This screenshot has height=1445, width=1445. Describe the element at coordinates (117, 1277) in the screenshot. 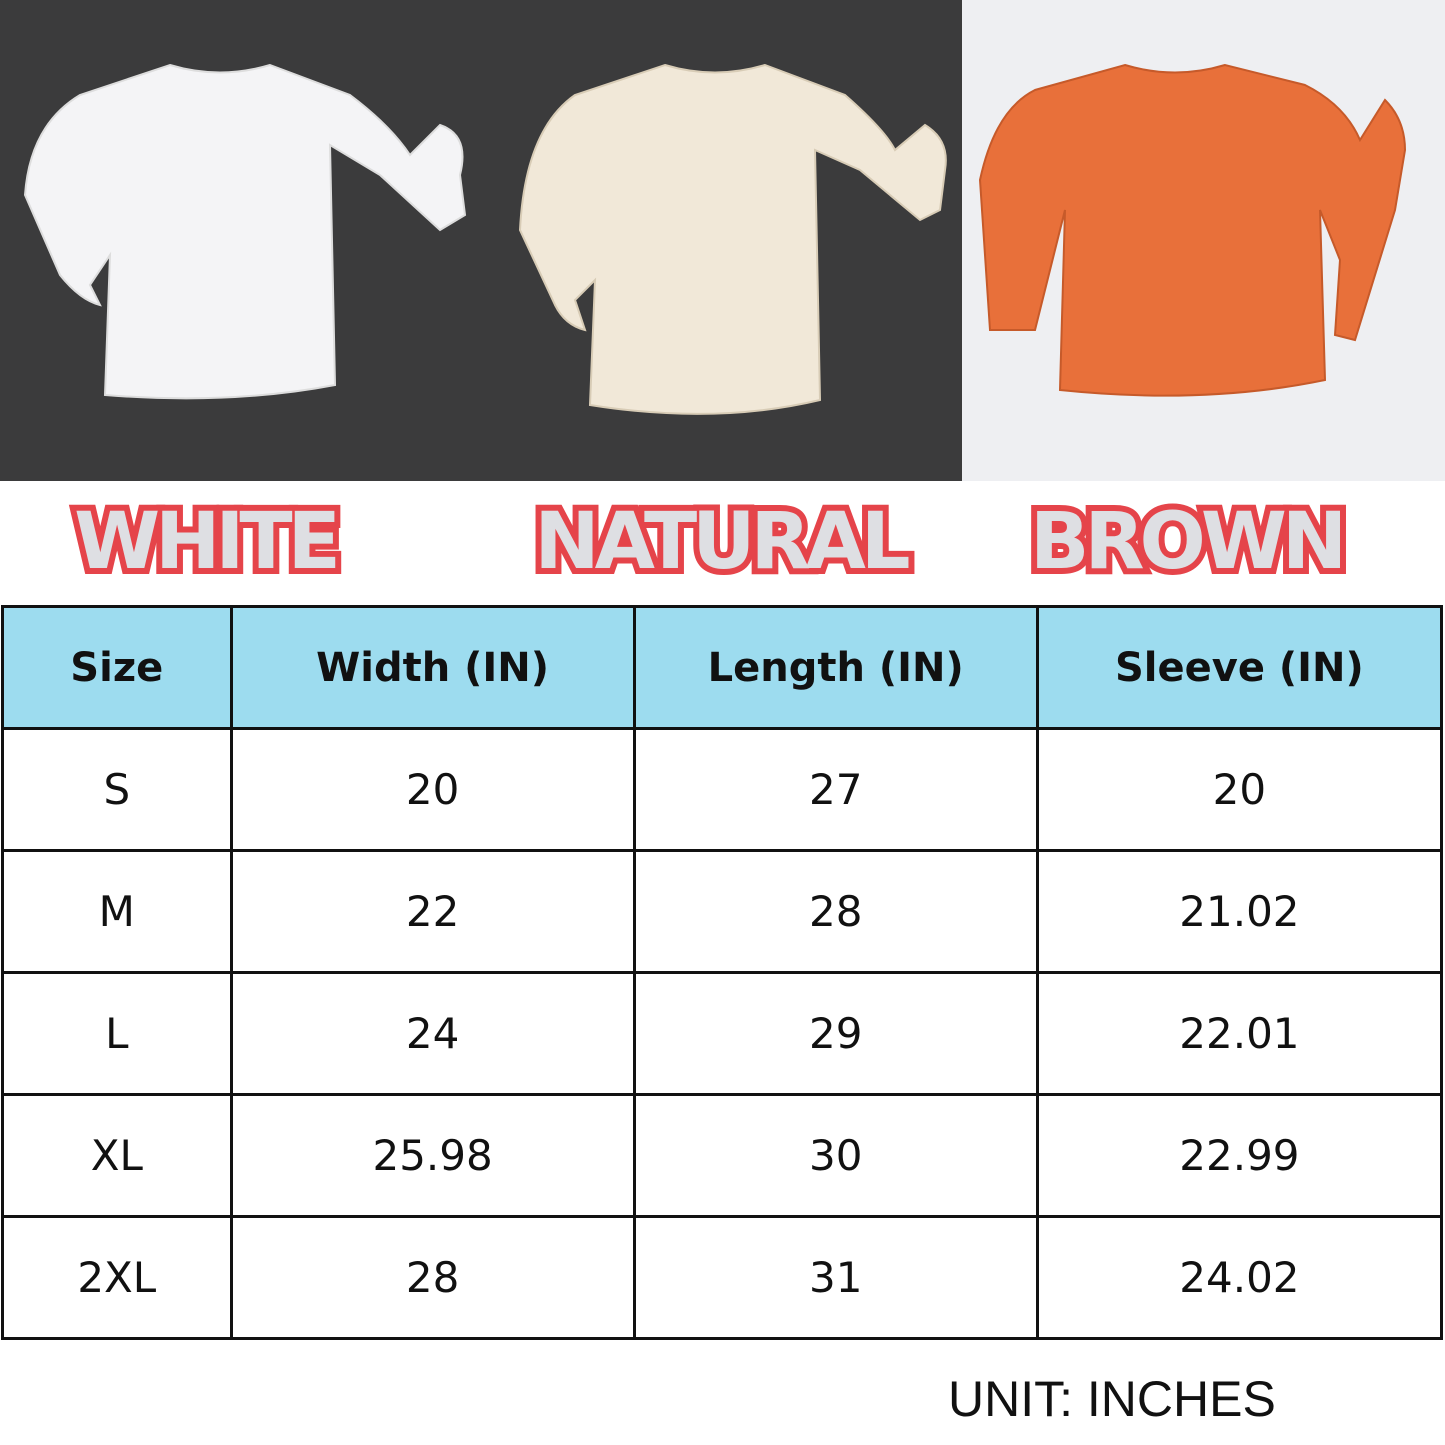

I see `cell-size: 2XL` at that location.